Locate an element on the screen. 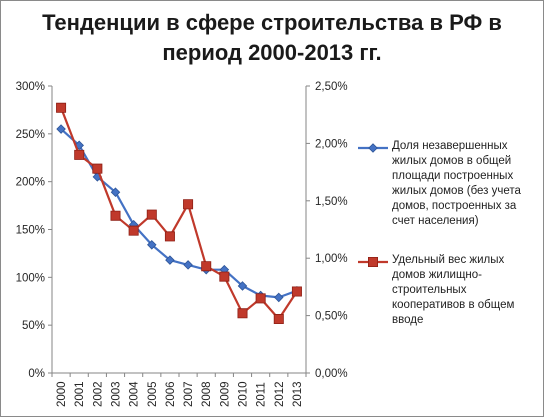 The height and width of the screenshot is (417, 544). legend-label-line: Удельный вес жилых is located at coordinates (448, 260).